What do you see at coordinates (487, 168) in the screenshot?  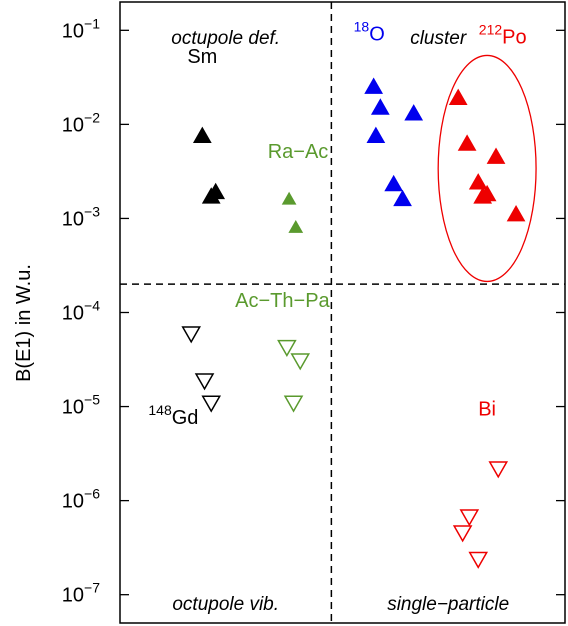 I see `highlight-ellipse` at bounding box center [487, 168].